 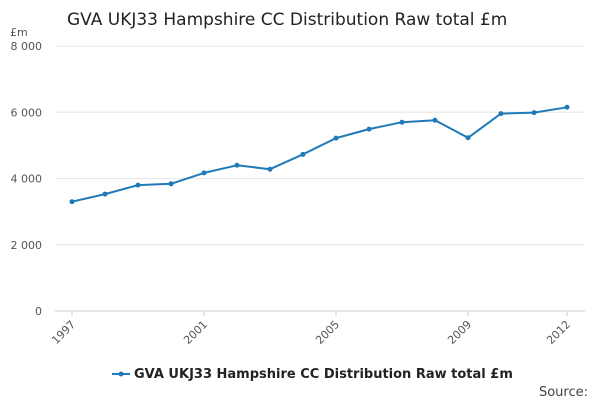 I want to click on x-tick-label: 2009, so click(x=459, y=332).